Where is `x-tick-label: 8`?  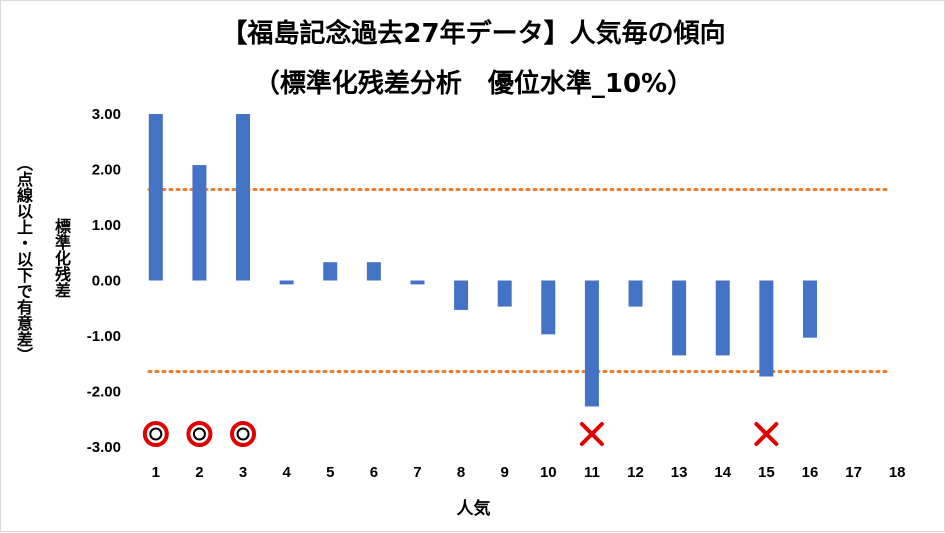
x-tick-label: 8 is located at coordinates (461, 472).